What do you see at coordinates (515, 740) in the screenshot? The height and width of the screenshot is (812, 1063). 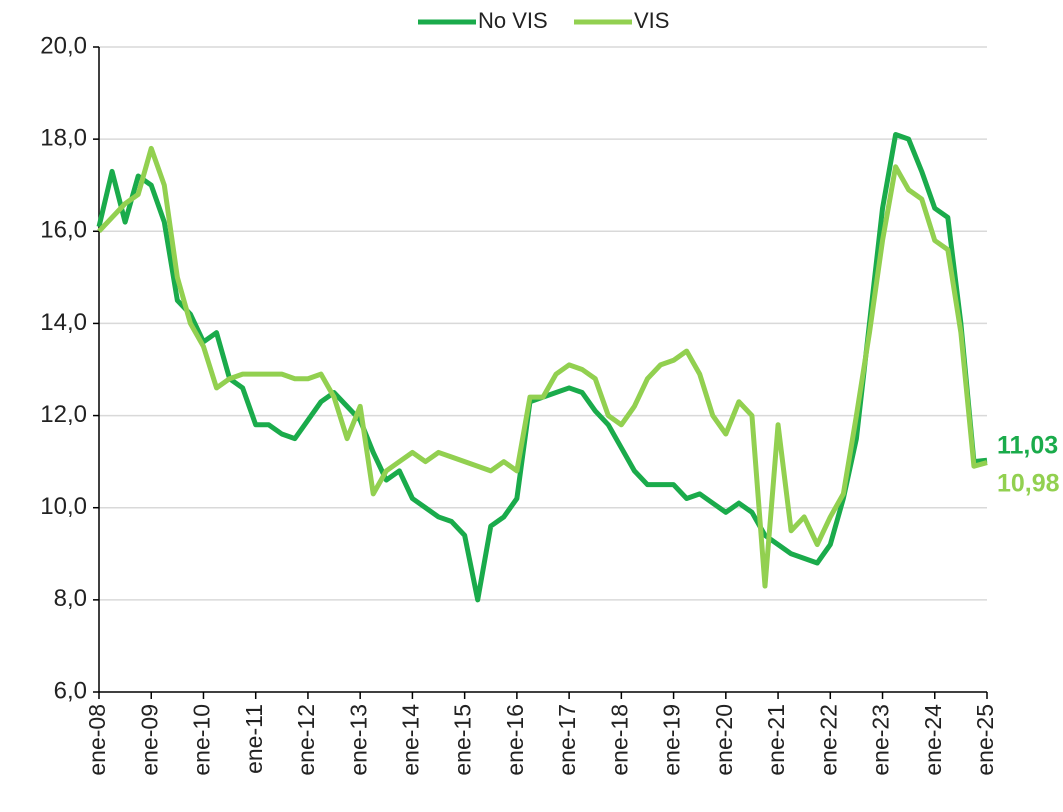 I see `x-tick-label: ene-16` at bounding box center [515, 740].